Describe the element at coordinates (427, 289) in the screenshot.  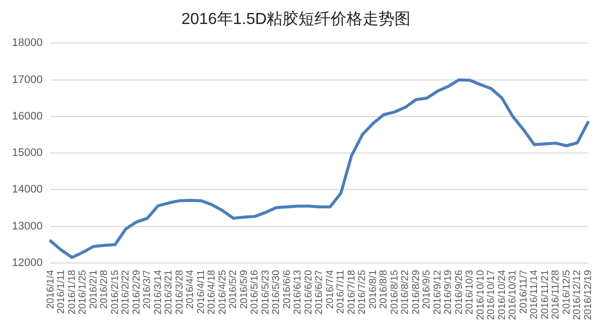
I see `x-tick-label: 2016/9/5` at that location.